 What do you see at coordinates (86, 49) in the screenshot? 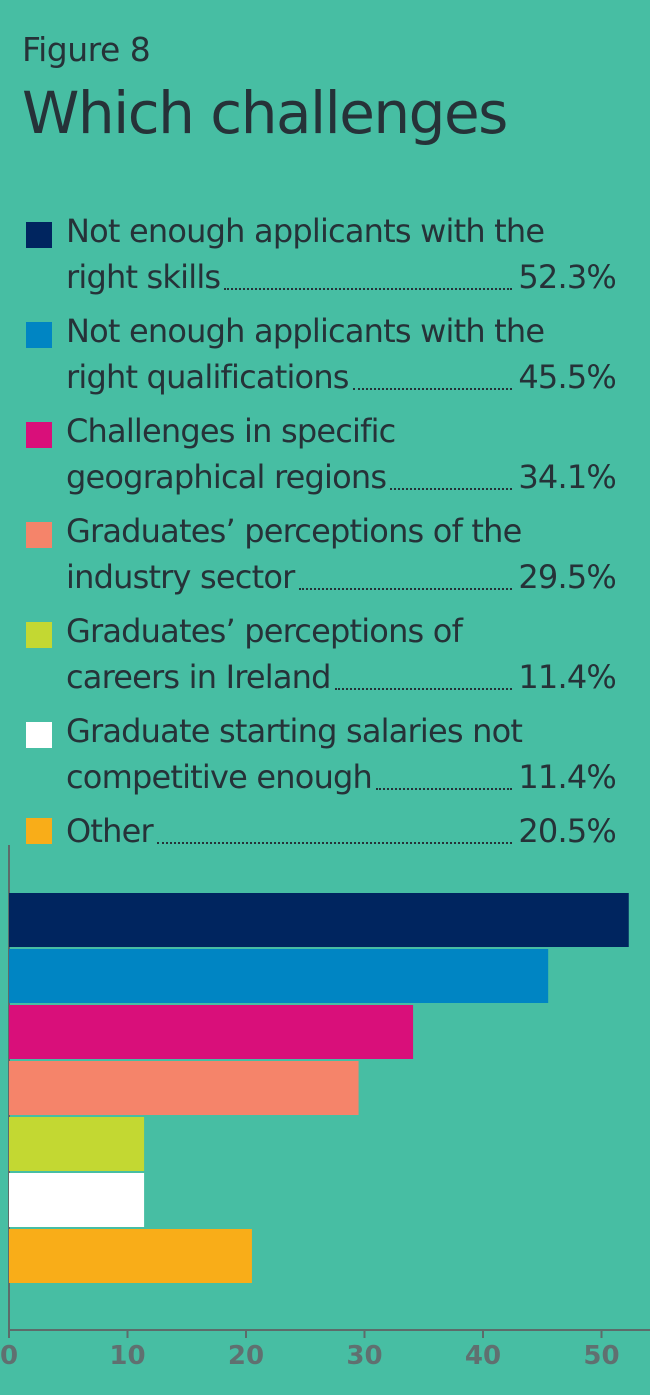
I see `figure-number: Figure 8` at bounding box center [86, 49].